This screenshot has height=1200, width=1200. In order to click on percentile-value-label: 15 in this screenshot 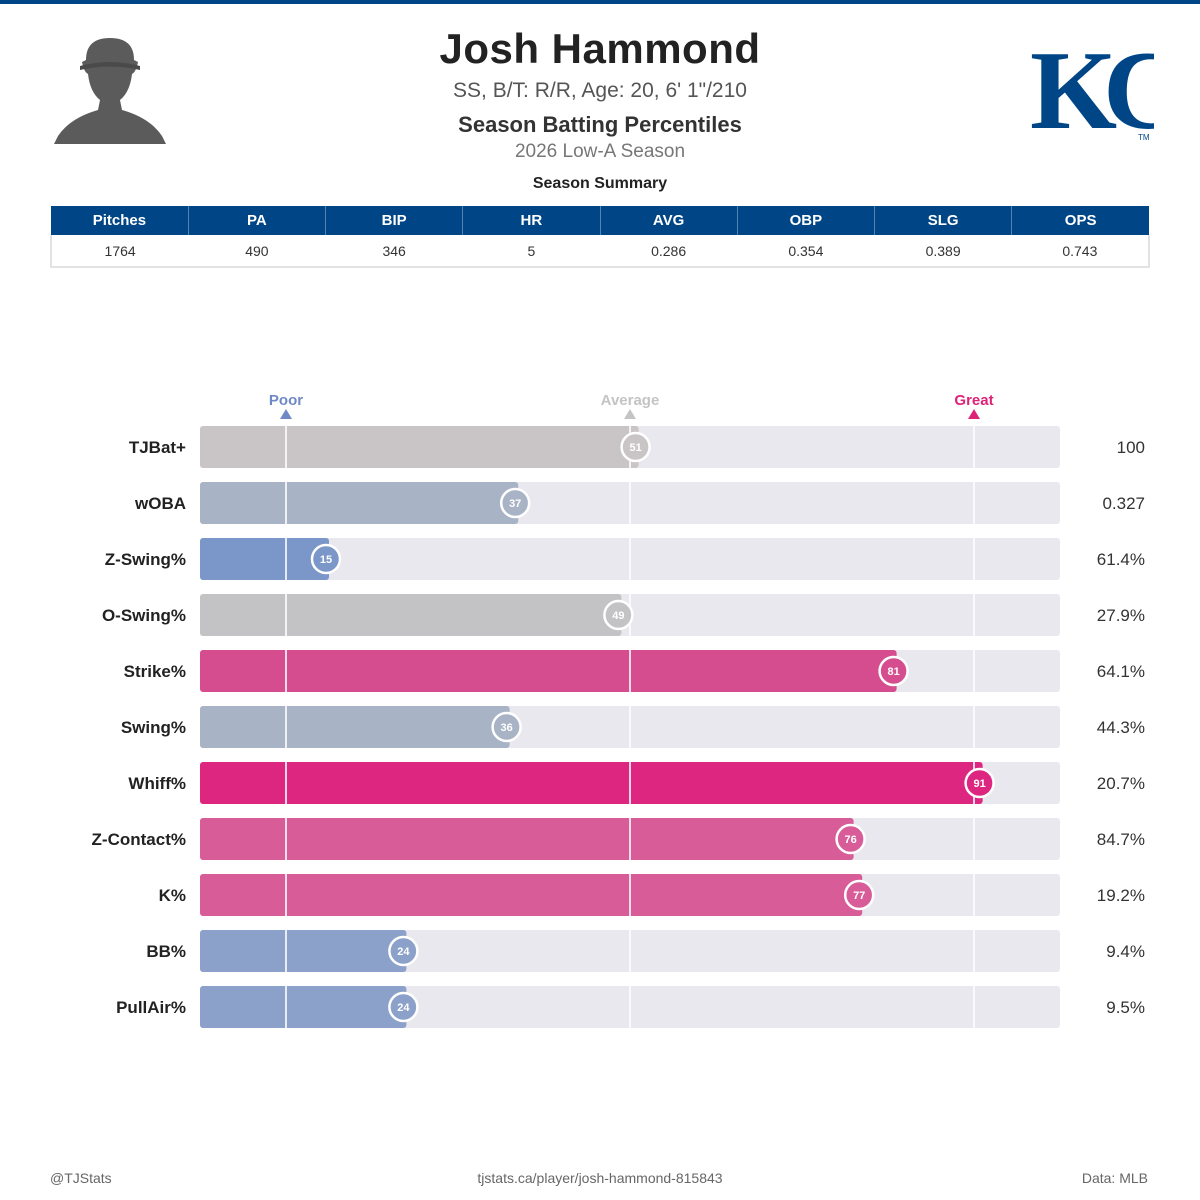, I will do `click(326, 560)`.